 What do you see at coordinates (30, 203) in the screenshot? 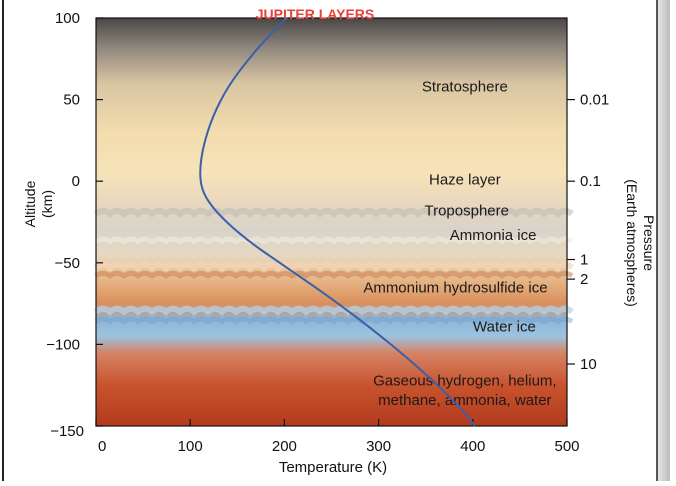
I see `y-axis-label: Altitude` at bounding box center [30, 203].